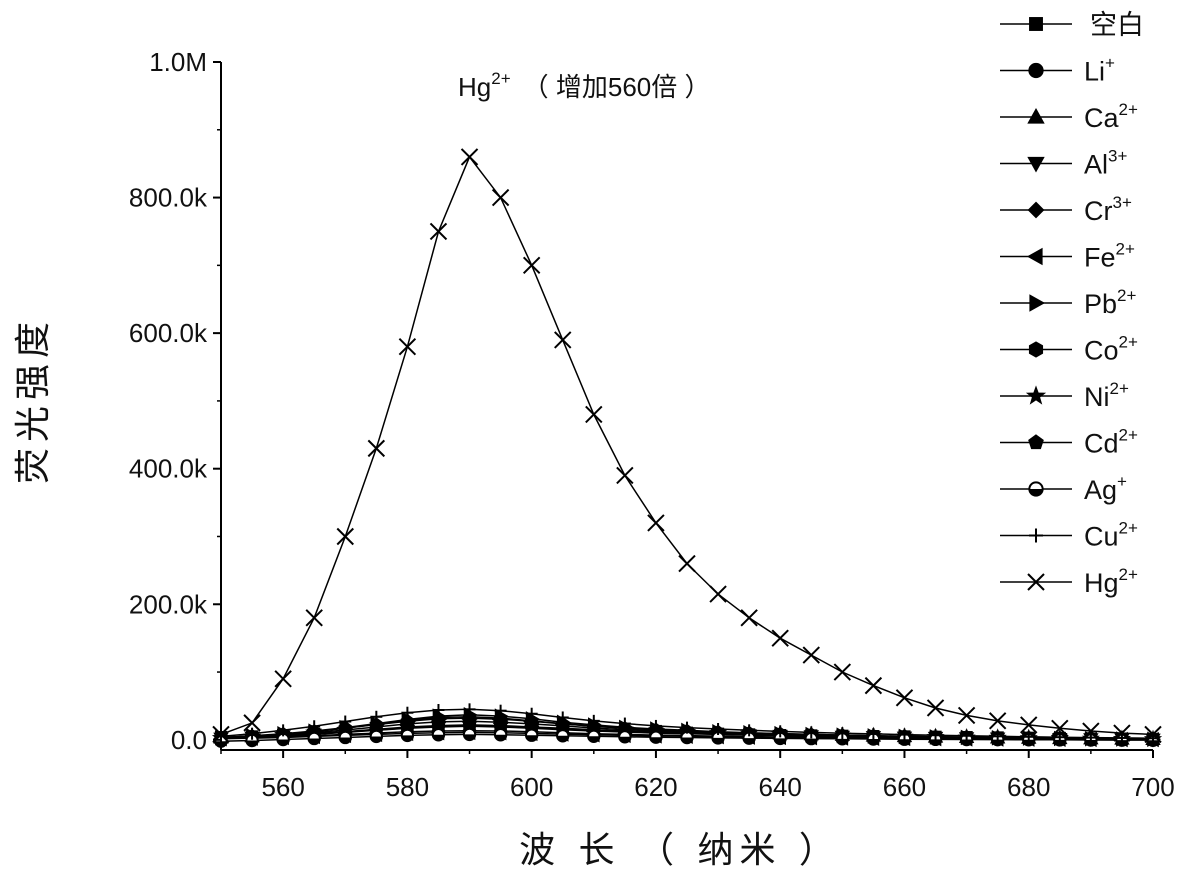  Describe the element at coordinates (1037, 303) in the screenshot. I see `legend-marker-triangle-right` at that location.